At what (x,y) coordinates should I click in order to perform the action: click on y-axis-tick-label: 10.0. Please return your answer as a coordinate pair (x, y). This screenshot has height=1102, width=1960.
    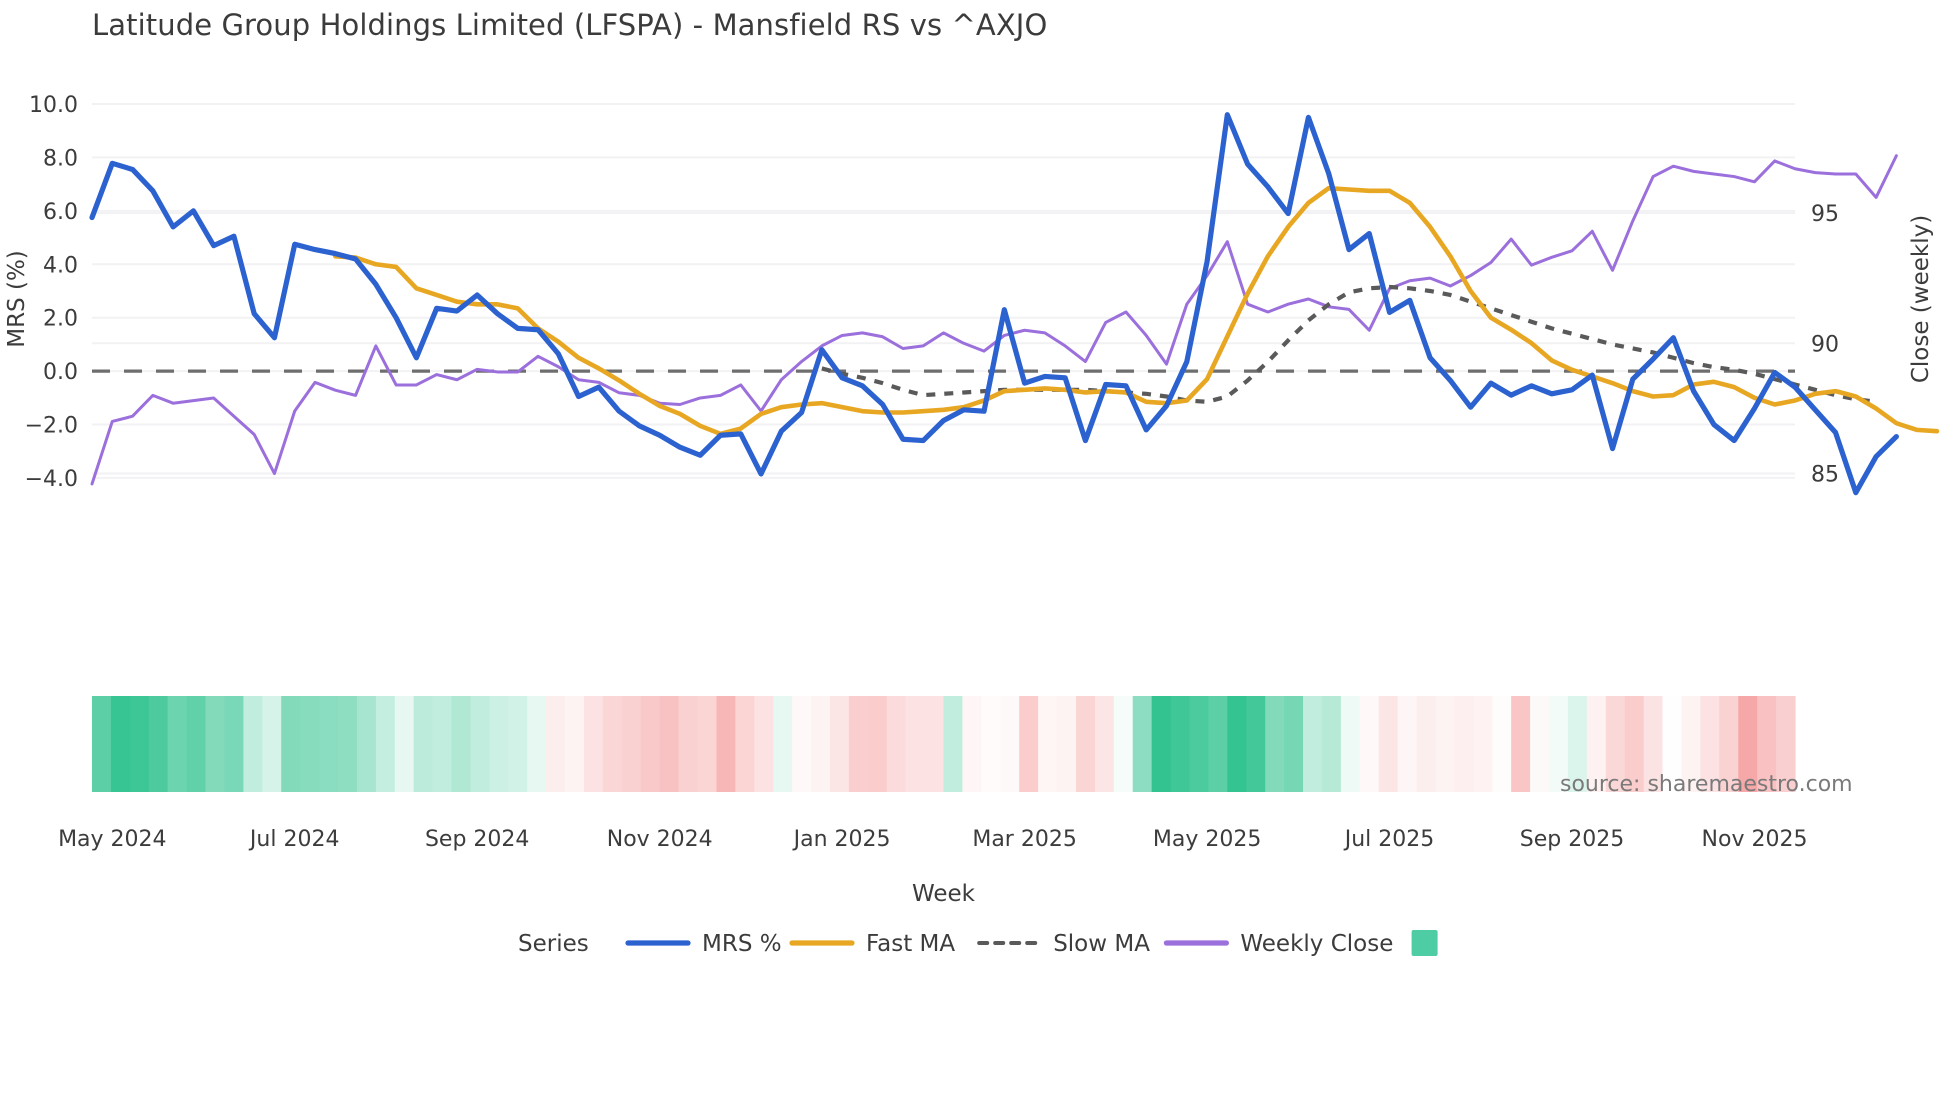
    Looking at the image, I should click on (53, 105).